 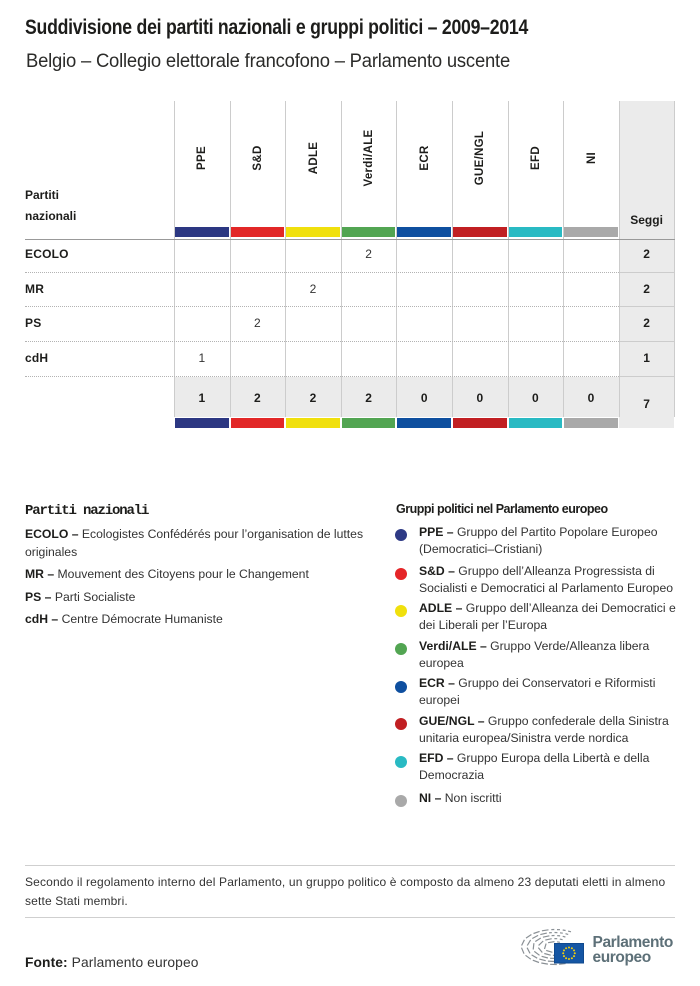 What do you see at coordinates (633, 942) in the screenshot?
I see `svg-text: Parlamento` at bounding box center [633, 942].